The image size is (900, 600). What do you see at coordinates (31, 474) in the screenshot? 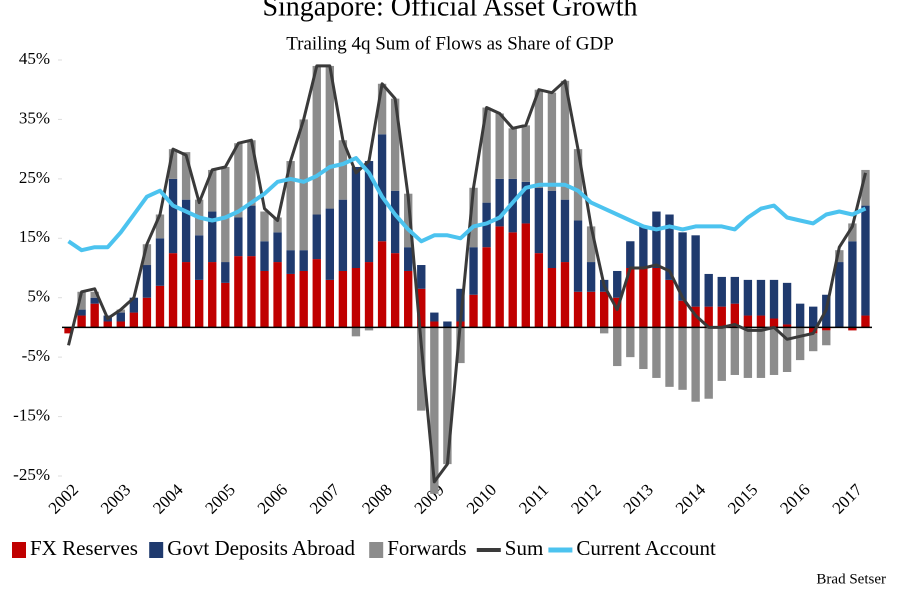
I see `y-tick-label: -25%` at bounding box center [31, 474].